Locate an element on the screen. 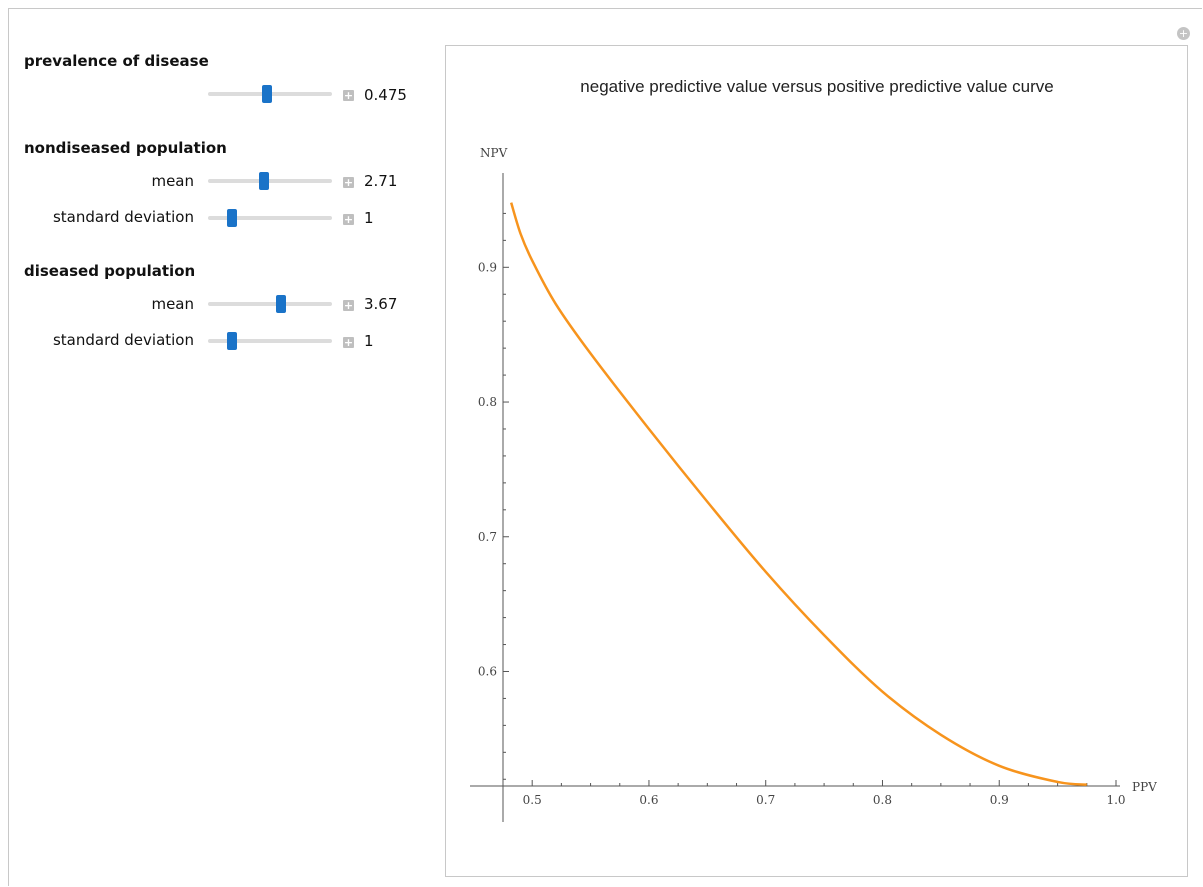 The image size is (1203, 887). options-plus-icon: + is located at coordinates (1183, 33).